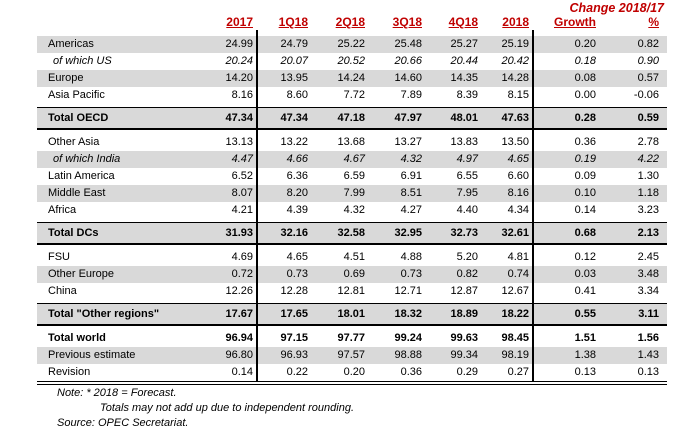  What do you see at coordinates (92, 355) in the screenshot?
I see `row-label: Previous estimate` at bounding box center [92, 355].